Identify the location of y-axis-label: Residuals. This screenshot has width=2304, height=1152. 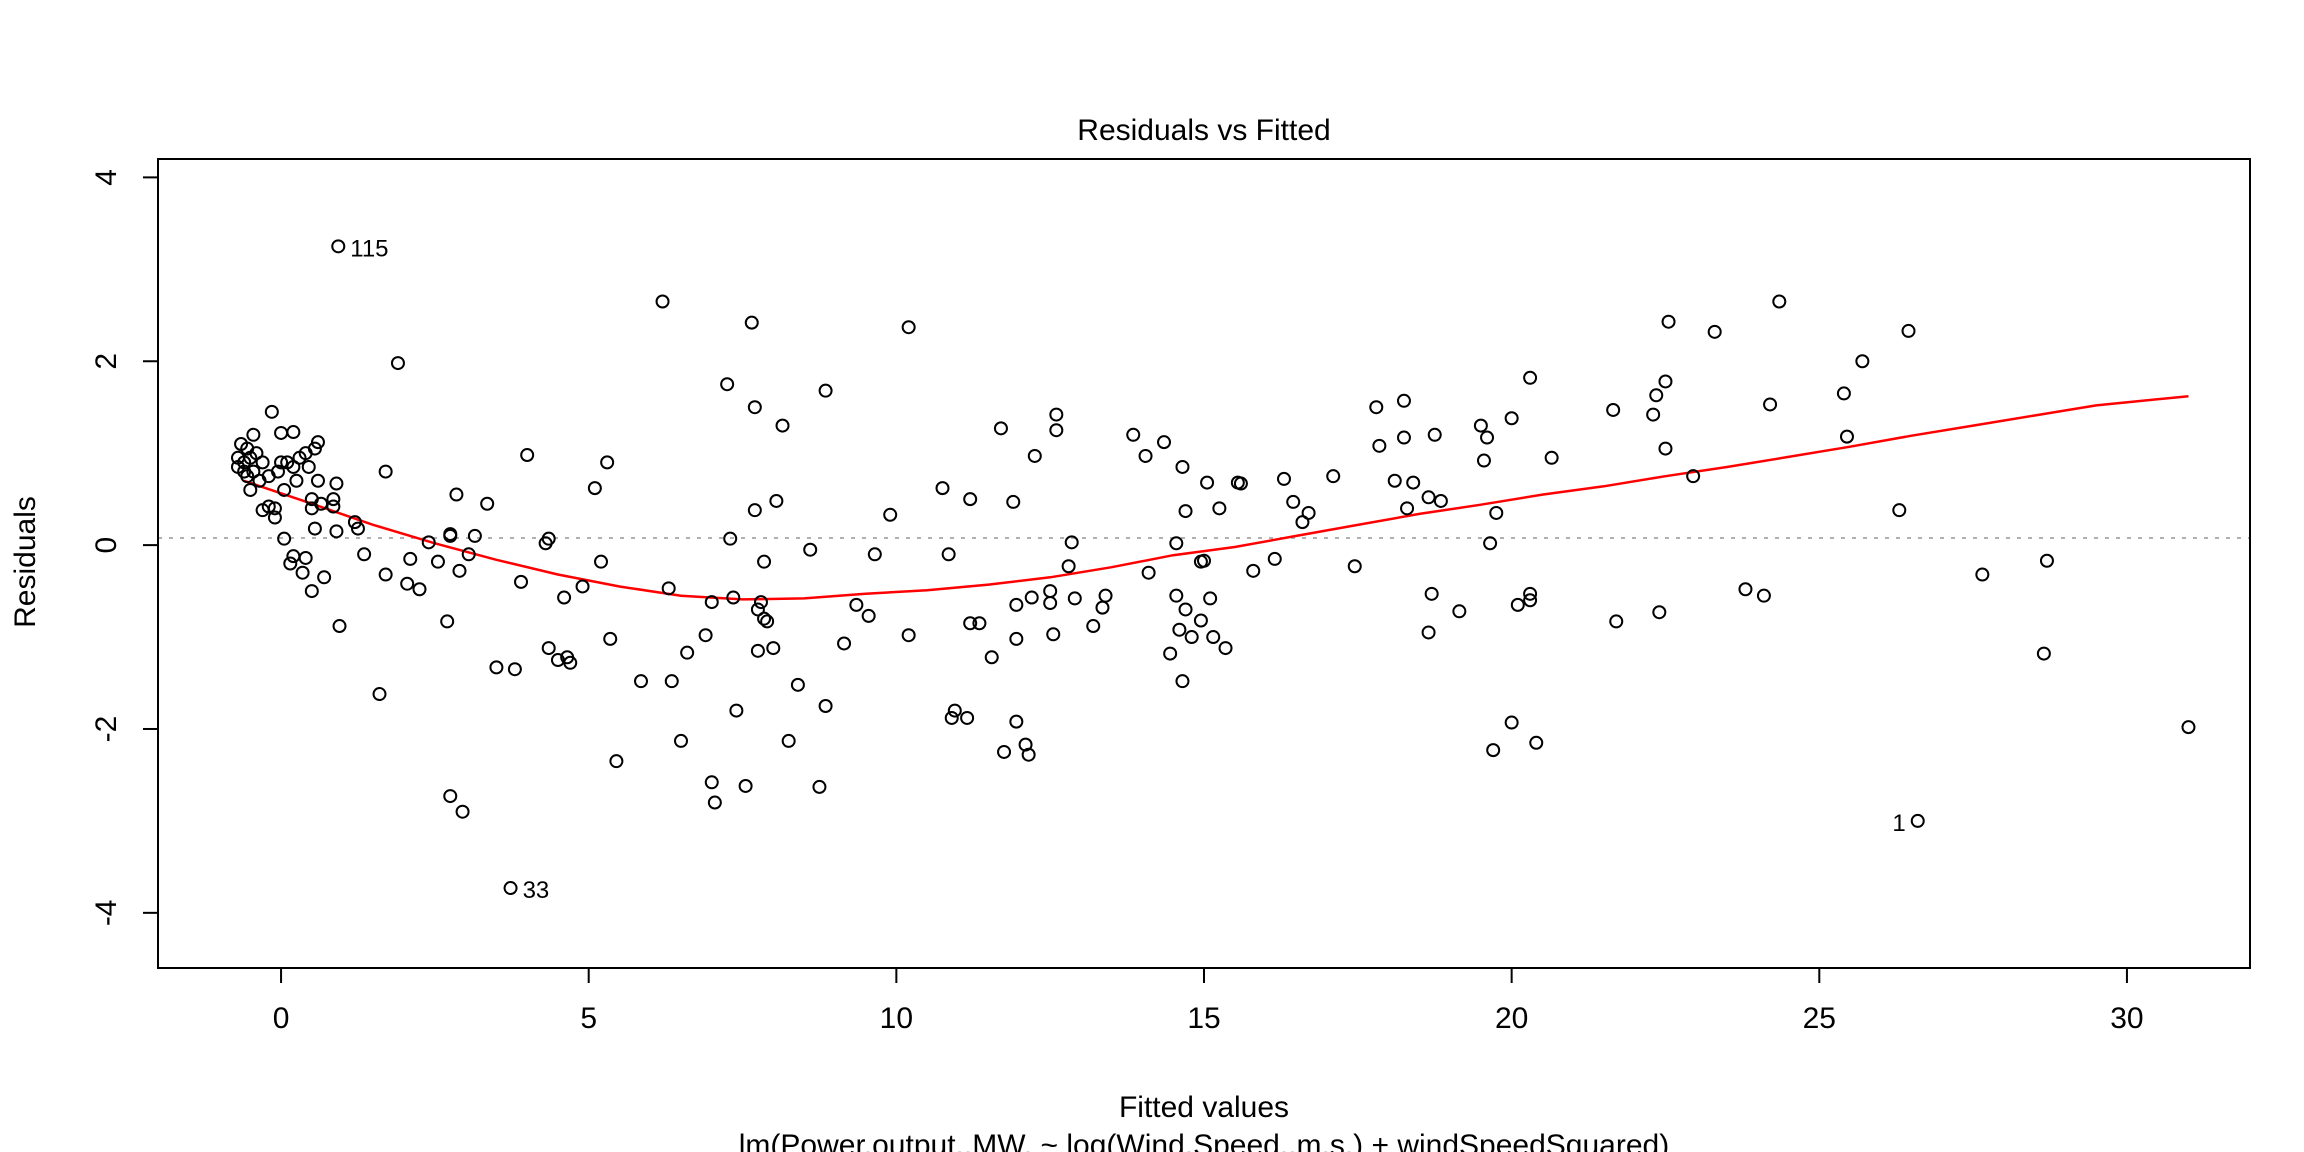
(25, 562).